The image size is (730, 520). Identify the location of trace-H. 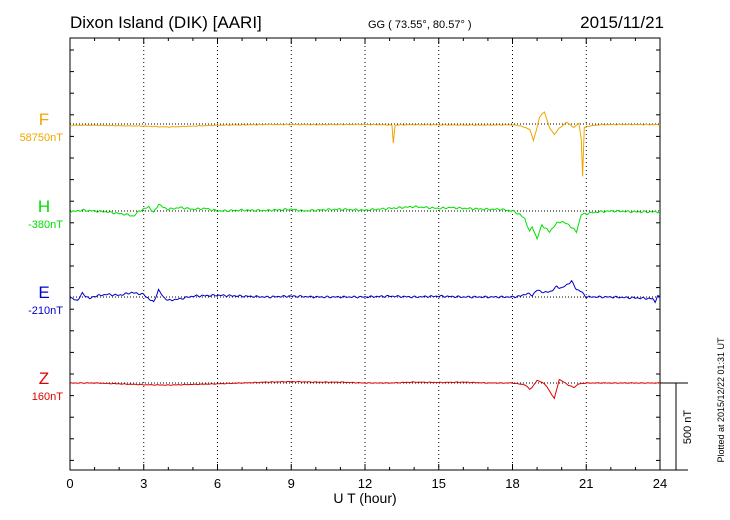
(365, 222).